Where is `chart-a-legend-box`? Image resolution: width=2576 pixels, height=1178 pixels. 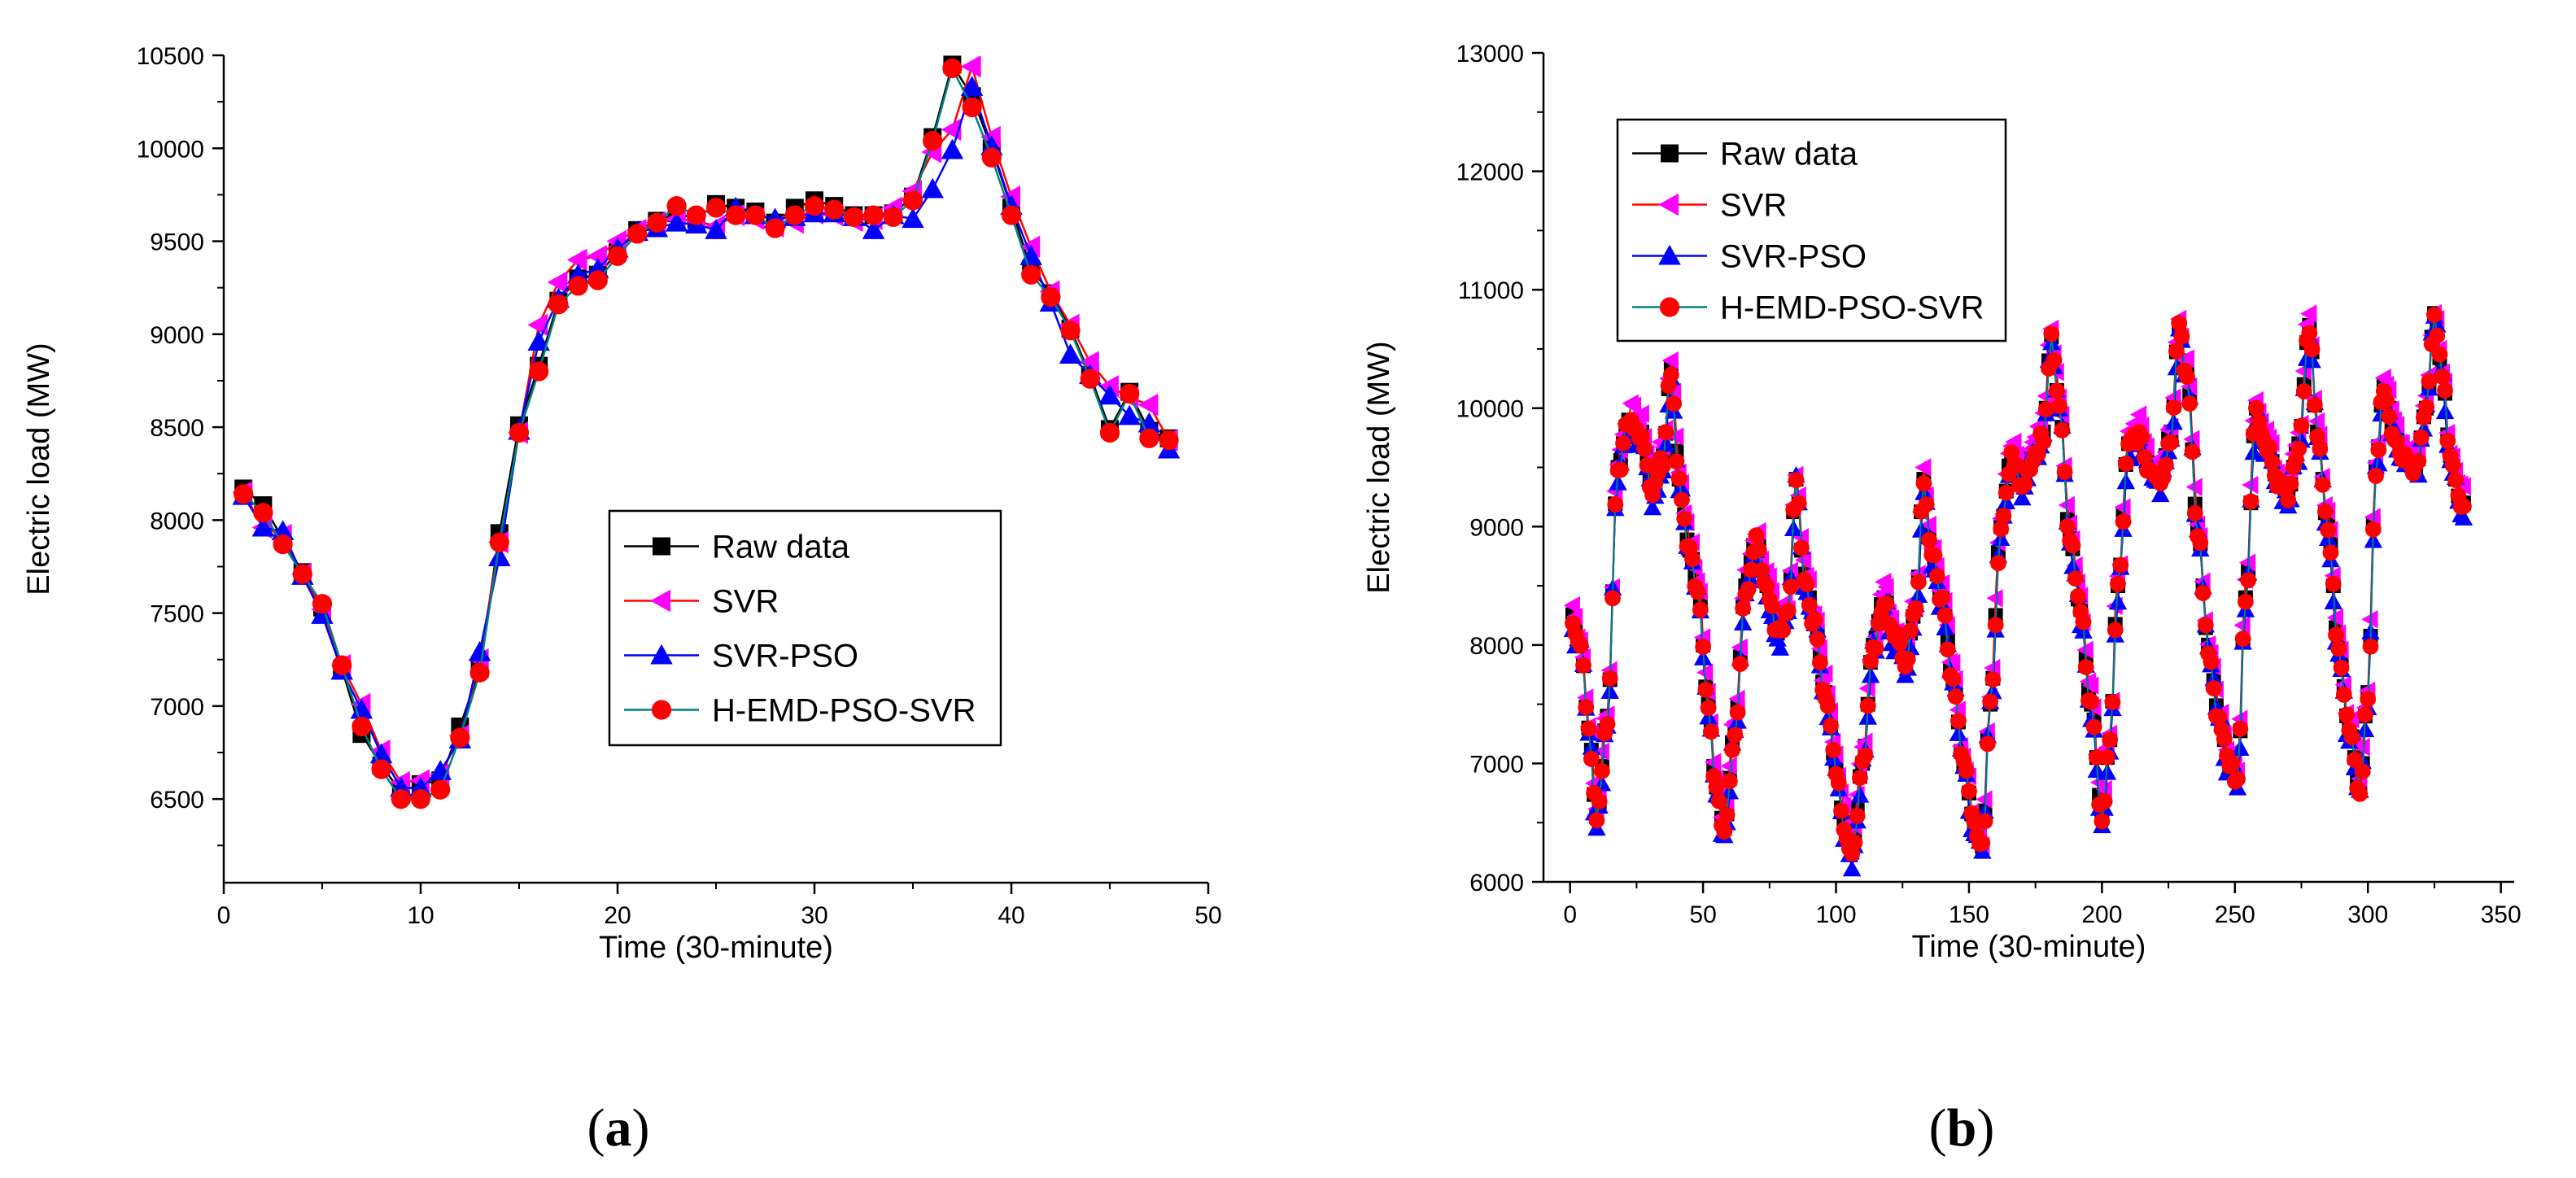
chart-a-legend-box is located at coordinates (805, 628).